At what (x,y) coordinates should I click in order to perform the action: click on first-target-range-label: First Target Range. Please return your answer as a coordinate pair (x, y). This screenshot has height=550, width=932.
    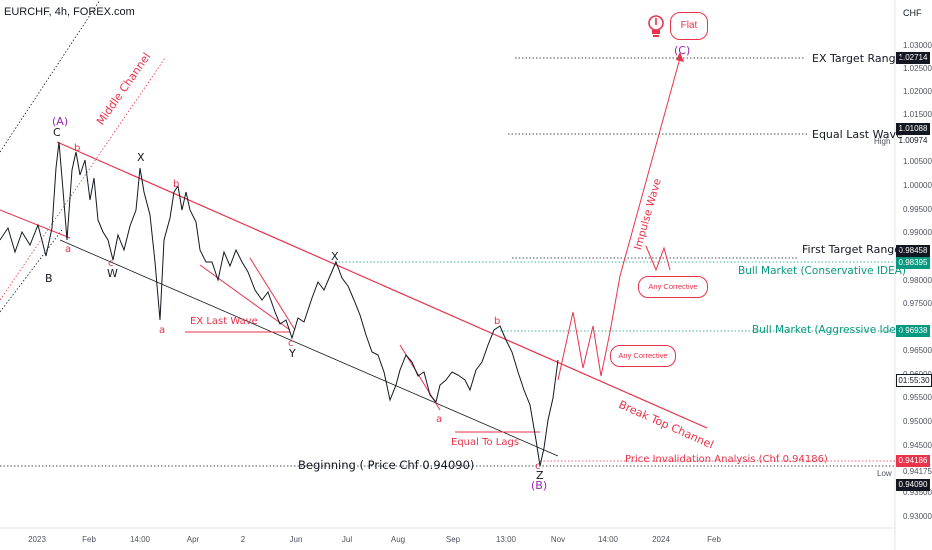
    Looking at the image, I should click on (852, 249).